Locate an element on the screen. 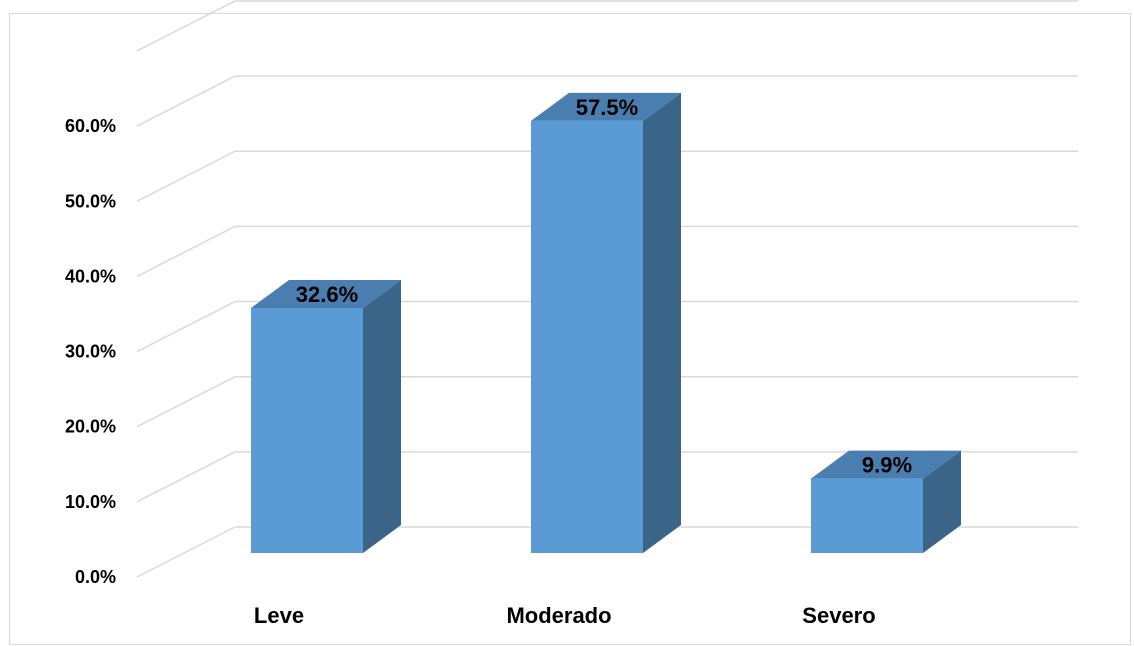 The height and width of the screenshot is (646, 1134). x-tick-label: Leve is located at coordinates (279, 615).